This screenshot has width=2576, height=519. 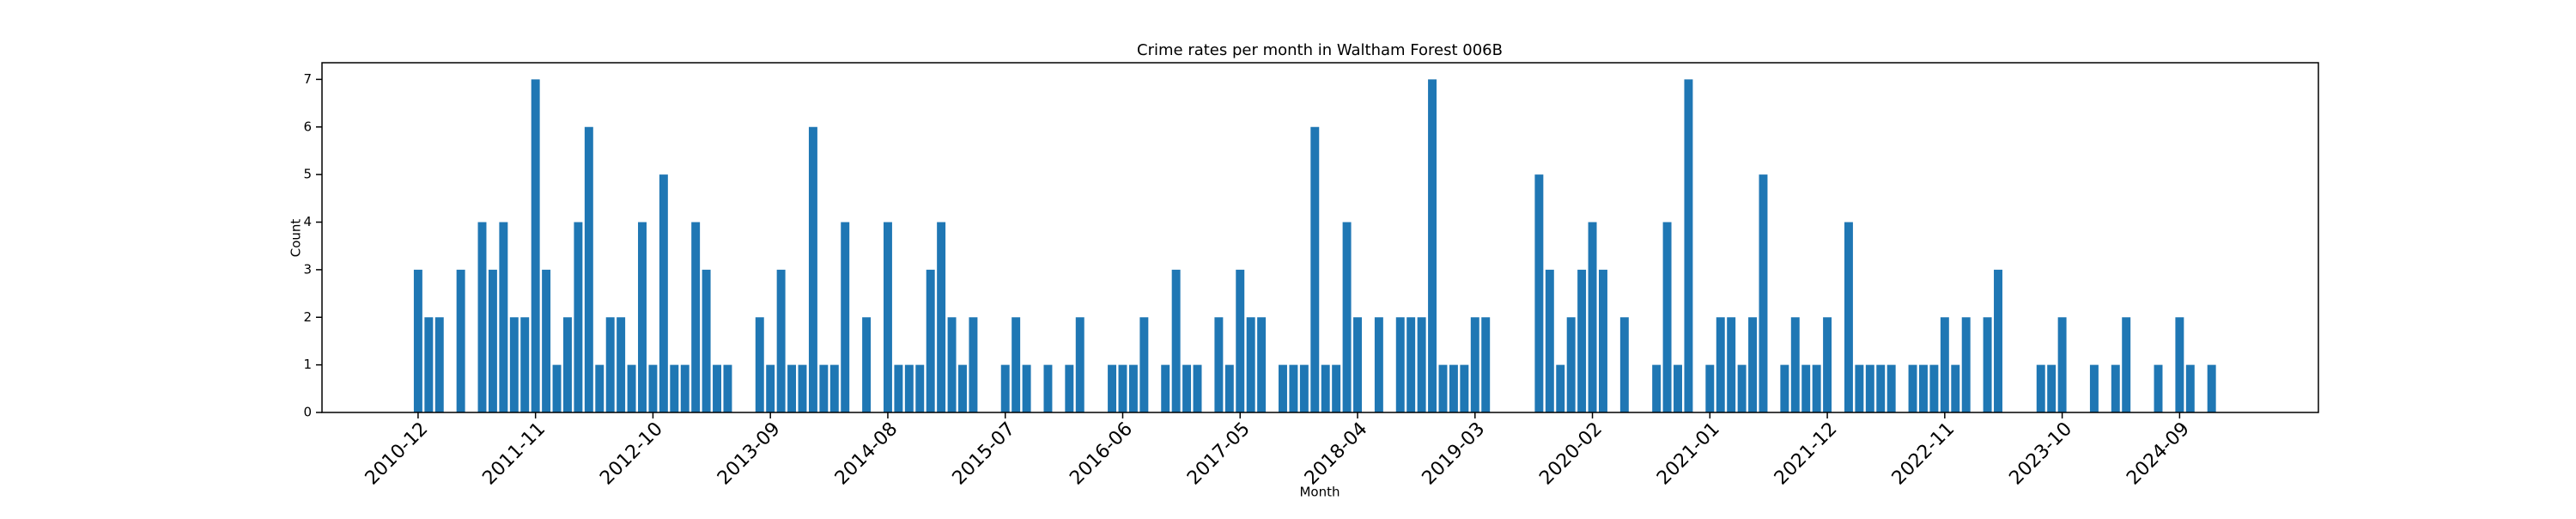 What do you see at coordinates (984, 454) in the screenshot?
I see `x-tick-label: 2015-07` at bounding box center [984, 454].